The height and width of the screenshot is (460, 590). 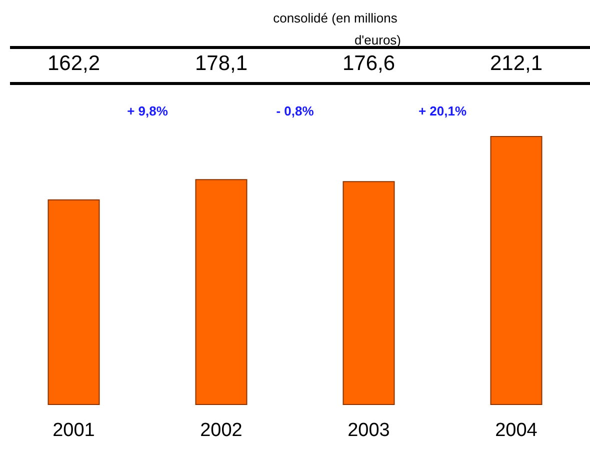 What do you see at coordinates (73, 430) in the screenshot?
I see `x-tick-label: 2001` at bounding box center [73, 430].